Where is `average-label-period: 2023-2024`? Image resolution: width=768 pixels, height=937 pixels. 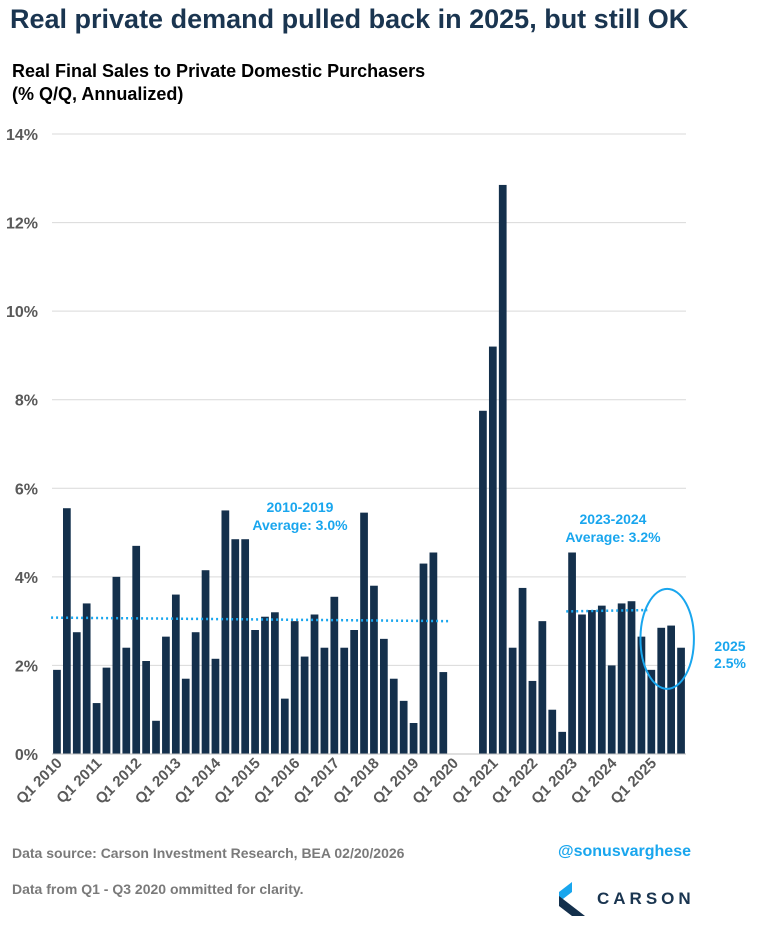 average-label-period: 2023-2024 is located at coordinates (613, 519).